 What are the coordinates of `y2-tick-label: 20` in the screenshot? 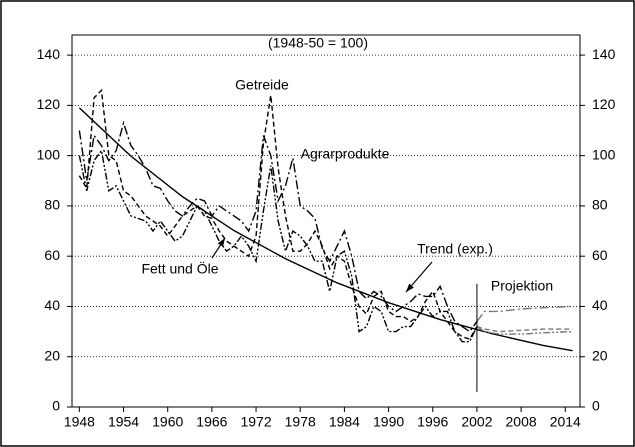 It's located at (600, 355).